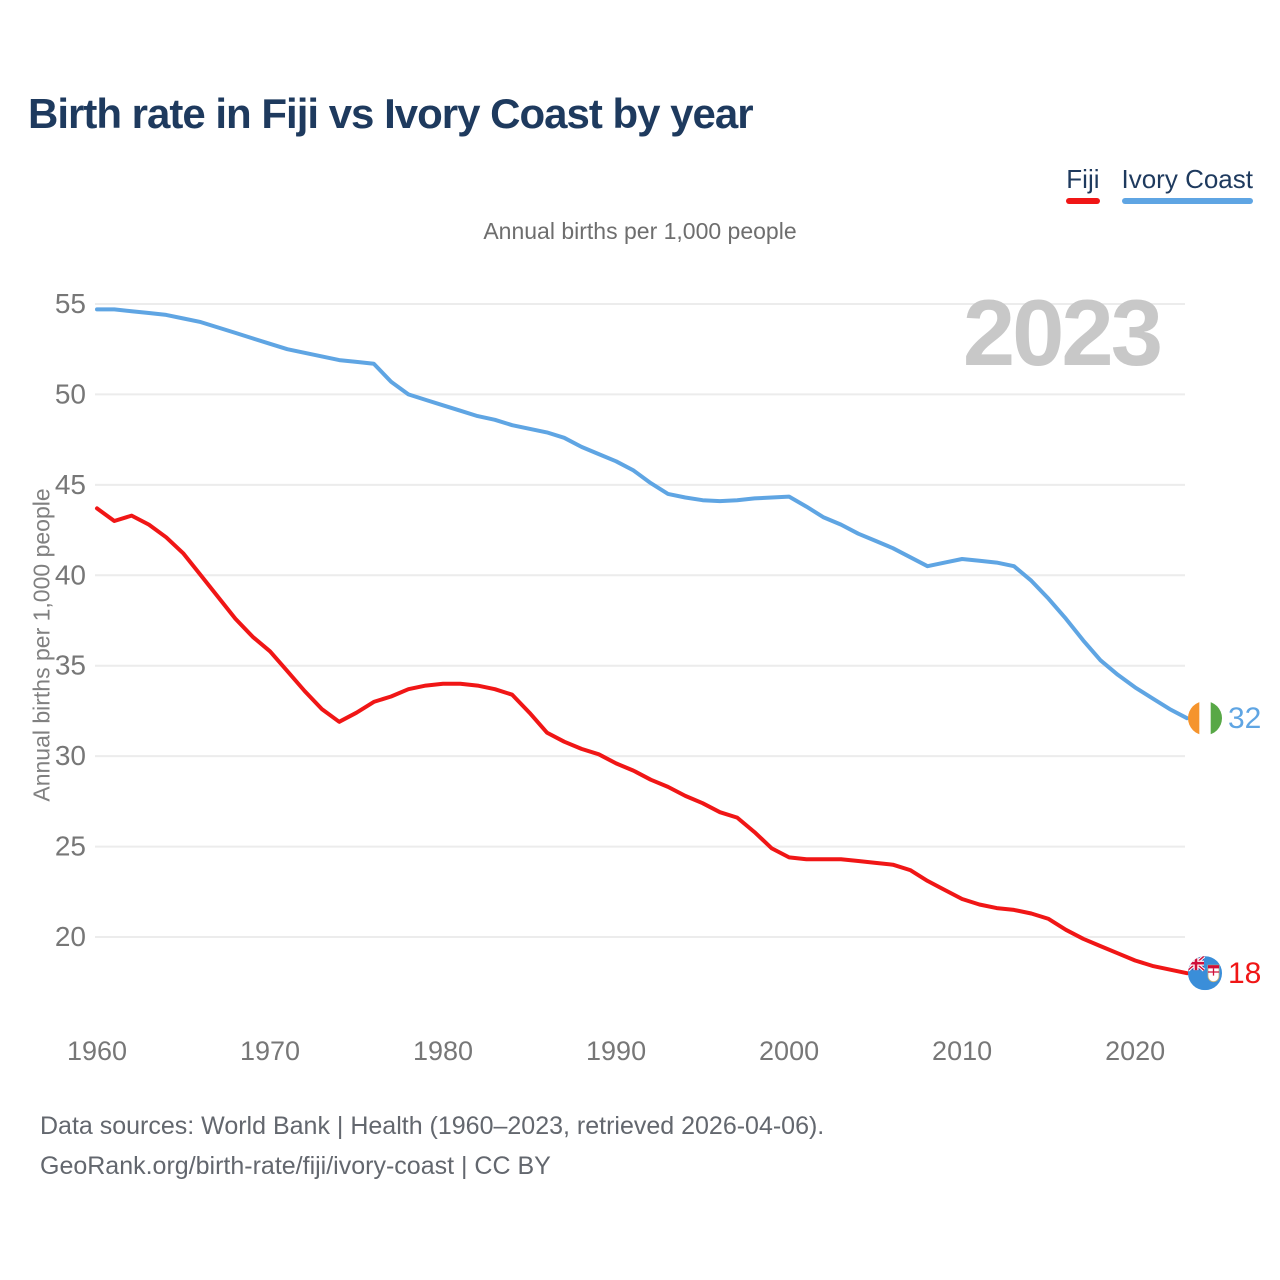 Image resolution: width=1280 pixels, height=1280 pixels. I want to click on x-tick-label: 2020, so click(1135, 1051).